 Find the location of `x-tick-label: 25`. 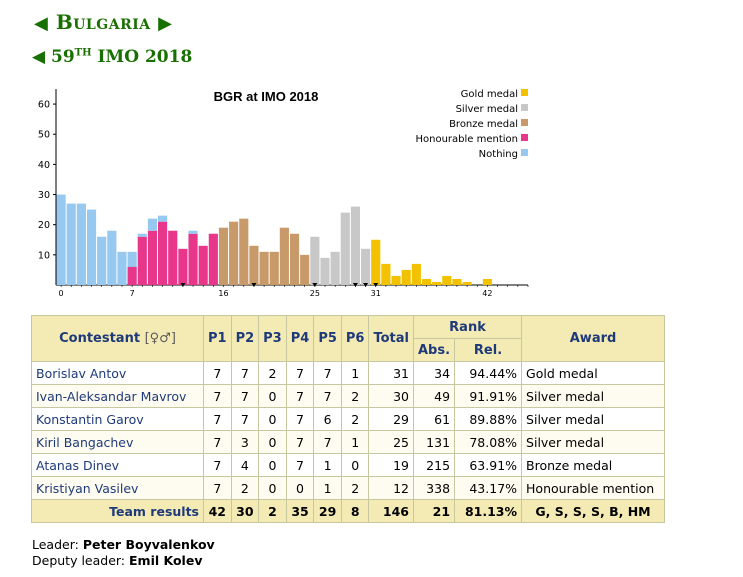

x-tick-label: 25 is located at coordinates (315, 293).